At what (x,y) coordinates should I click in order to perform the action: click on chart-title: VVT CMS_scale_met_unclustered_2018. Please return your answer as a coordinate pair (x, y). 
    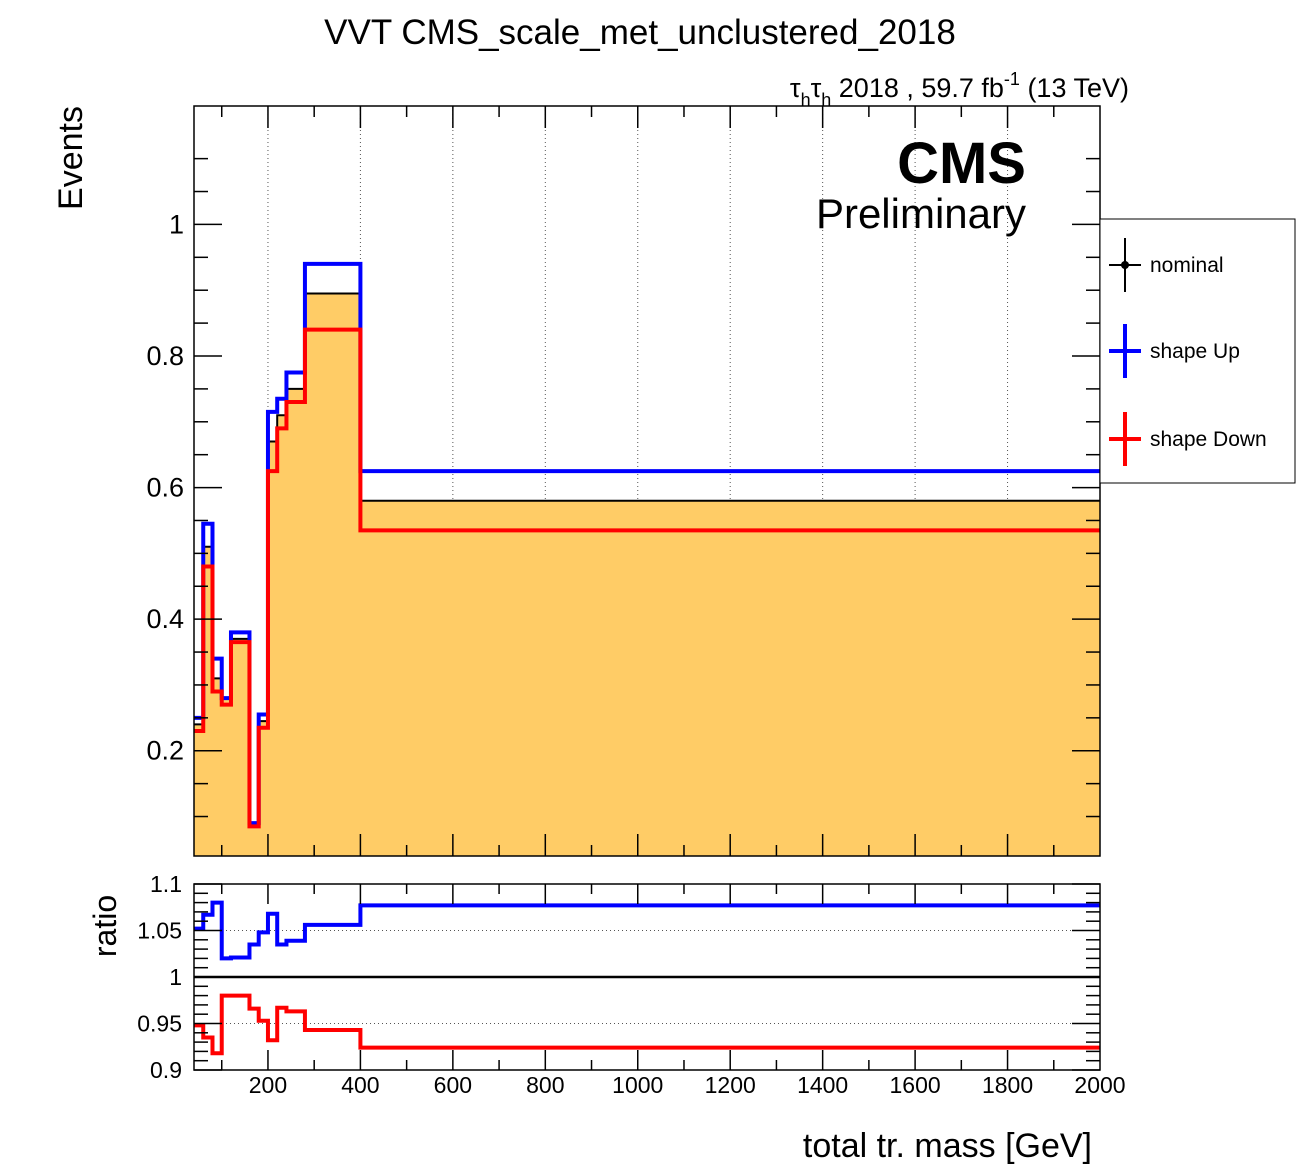
    Looking at the image, I should click on (640, 32).